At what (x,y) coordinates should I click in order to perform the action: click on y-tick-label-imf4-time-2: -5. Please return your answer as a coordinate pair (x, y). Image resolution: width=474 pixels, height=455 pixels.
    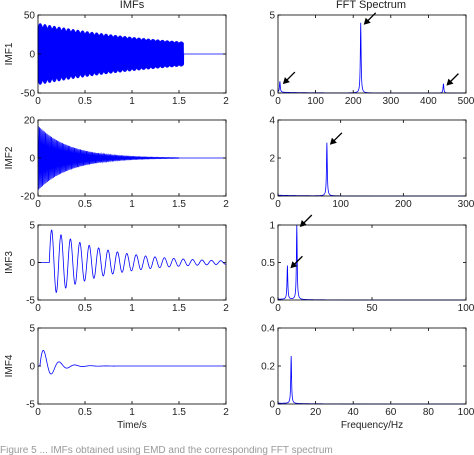
    Looking at the image, I should click on (30, 405).